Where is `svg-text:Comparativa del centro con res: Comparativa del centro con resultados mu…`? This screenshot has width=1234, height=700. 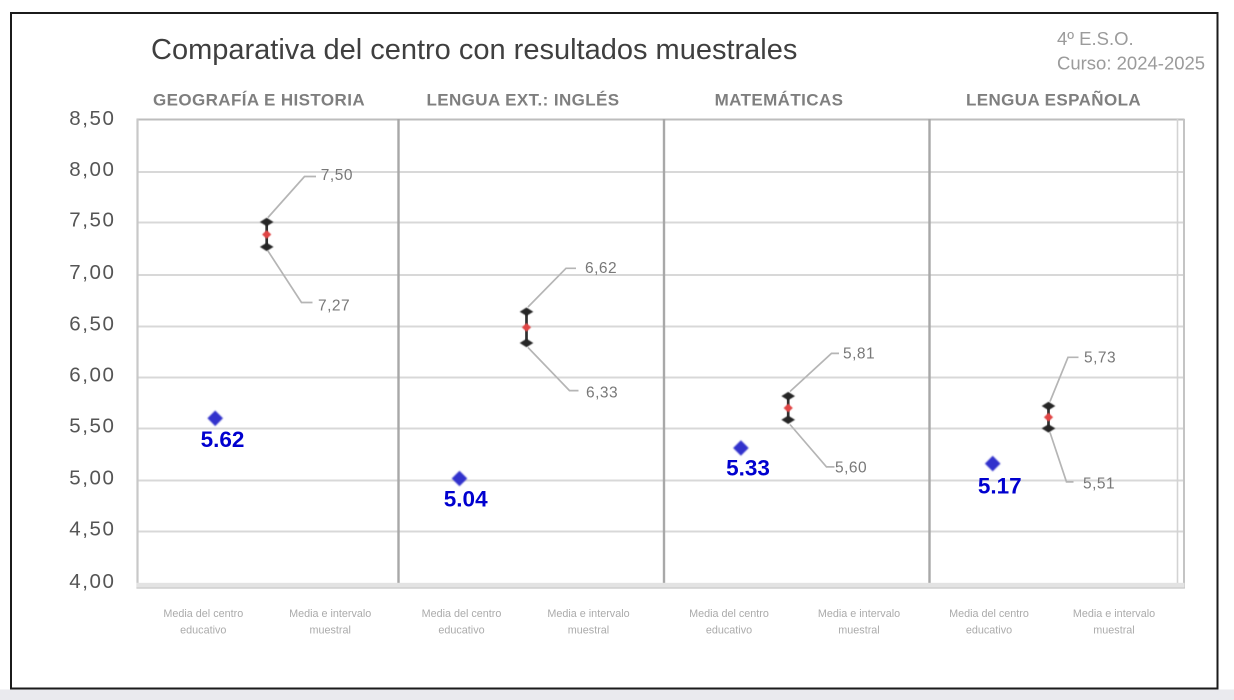 svg-text:Comparativa del centro con res: Comparativa del centro con resultados mu… is located at coordinates (474, 50).